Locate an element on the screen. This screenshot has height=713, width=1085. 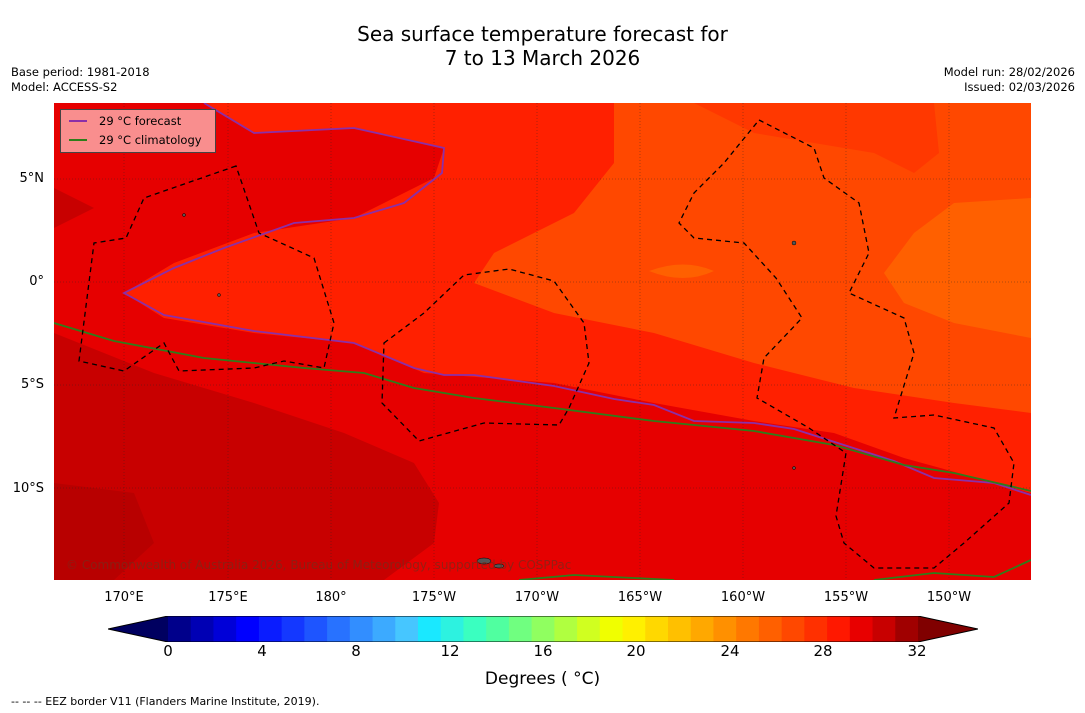
legend-forecast: 29 °C forecast is located at coordinates (125, 121).